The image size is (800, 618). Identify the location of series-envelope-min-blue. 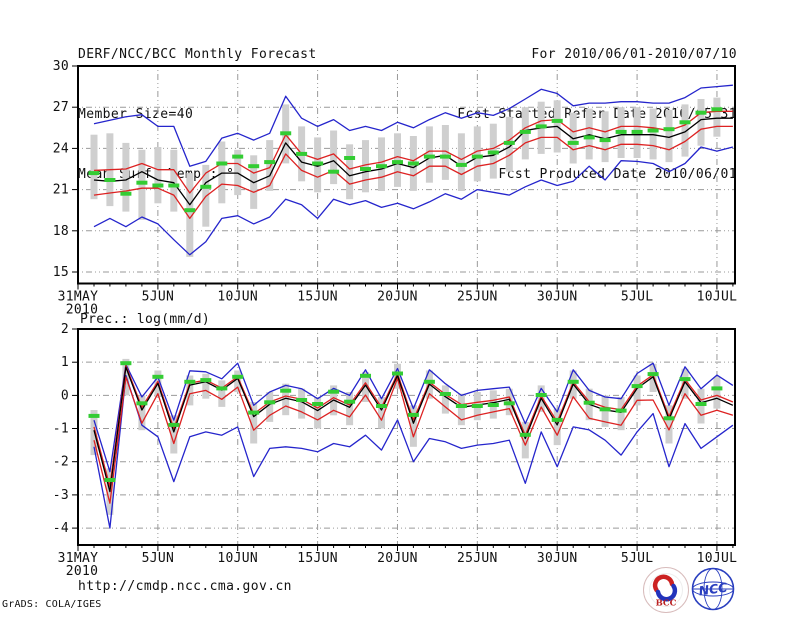
(413, 201).